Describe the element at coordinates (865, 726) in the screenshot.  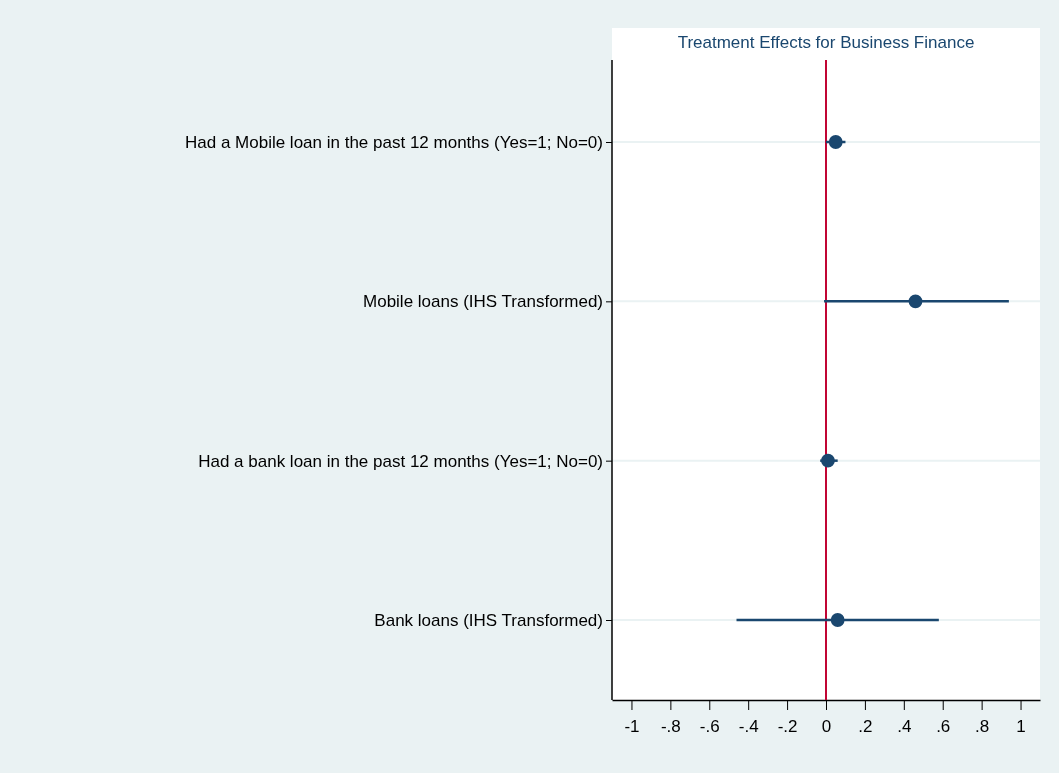
I see `x-tick-label: .2` at that location.